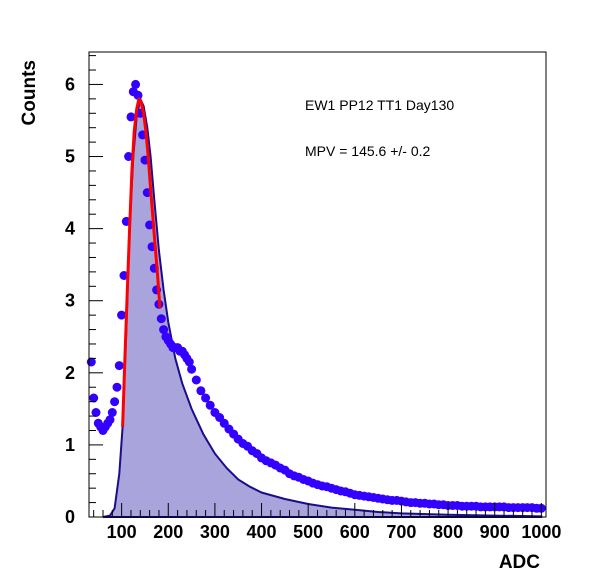 The image size is (598, 575). I want to click on x-tick-label: 100, so click(122, 532).